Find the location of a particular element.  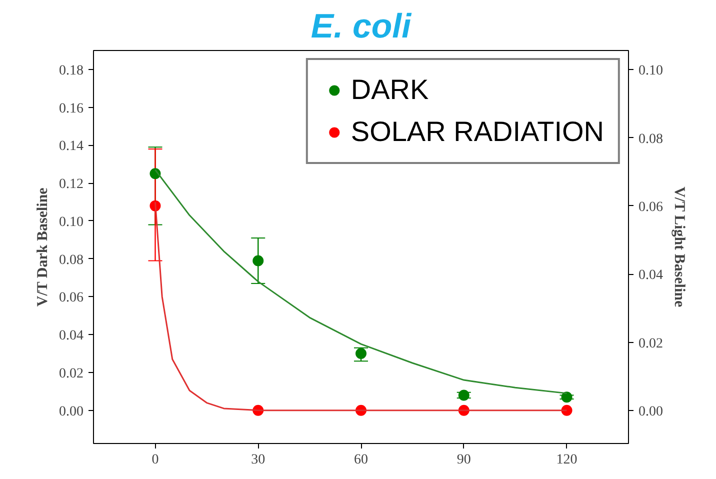

chart-title: E. coli is located at coordinates (361, 27).